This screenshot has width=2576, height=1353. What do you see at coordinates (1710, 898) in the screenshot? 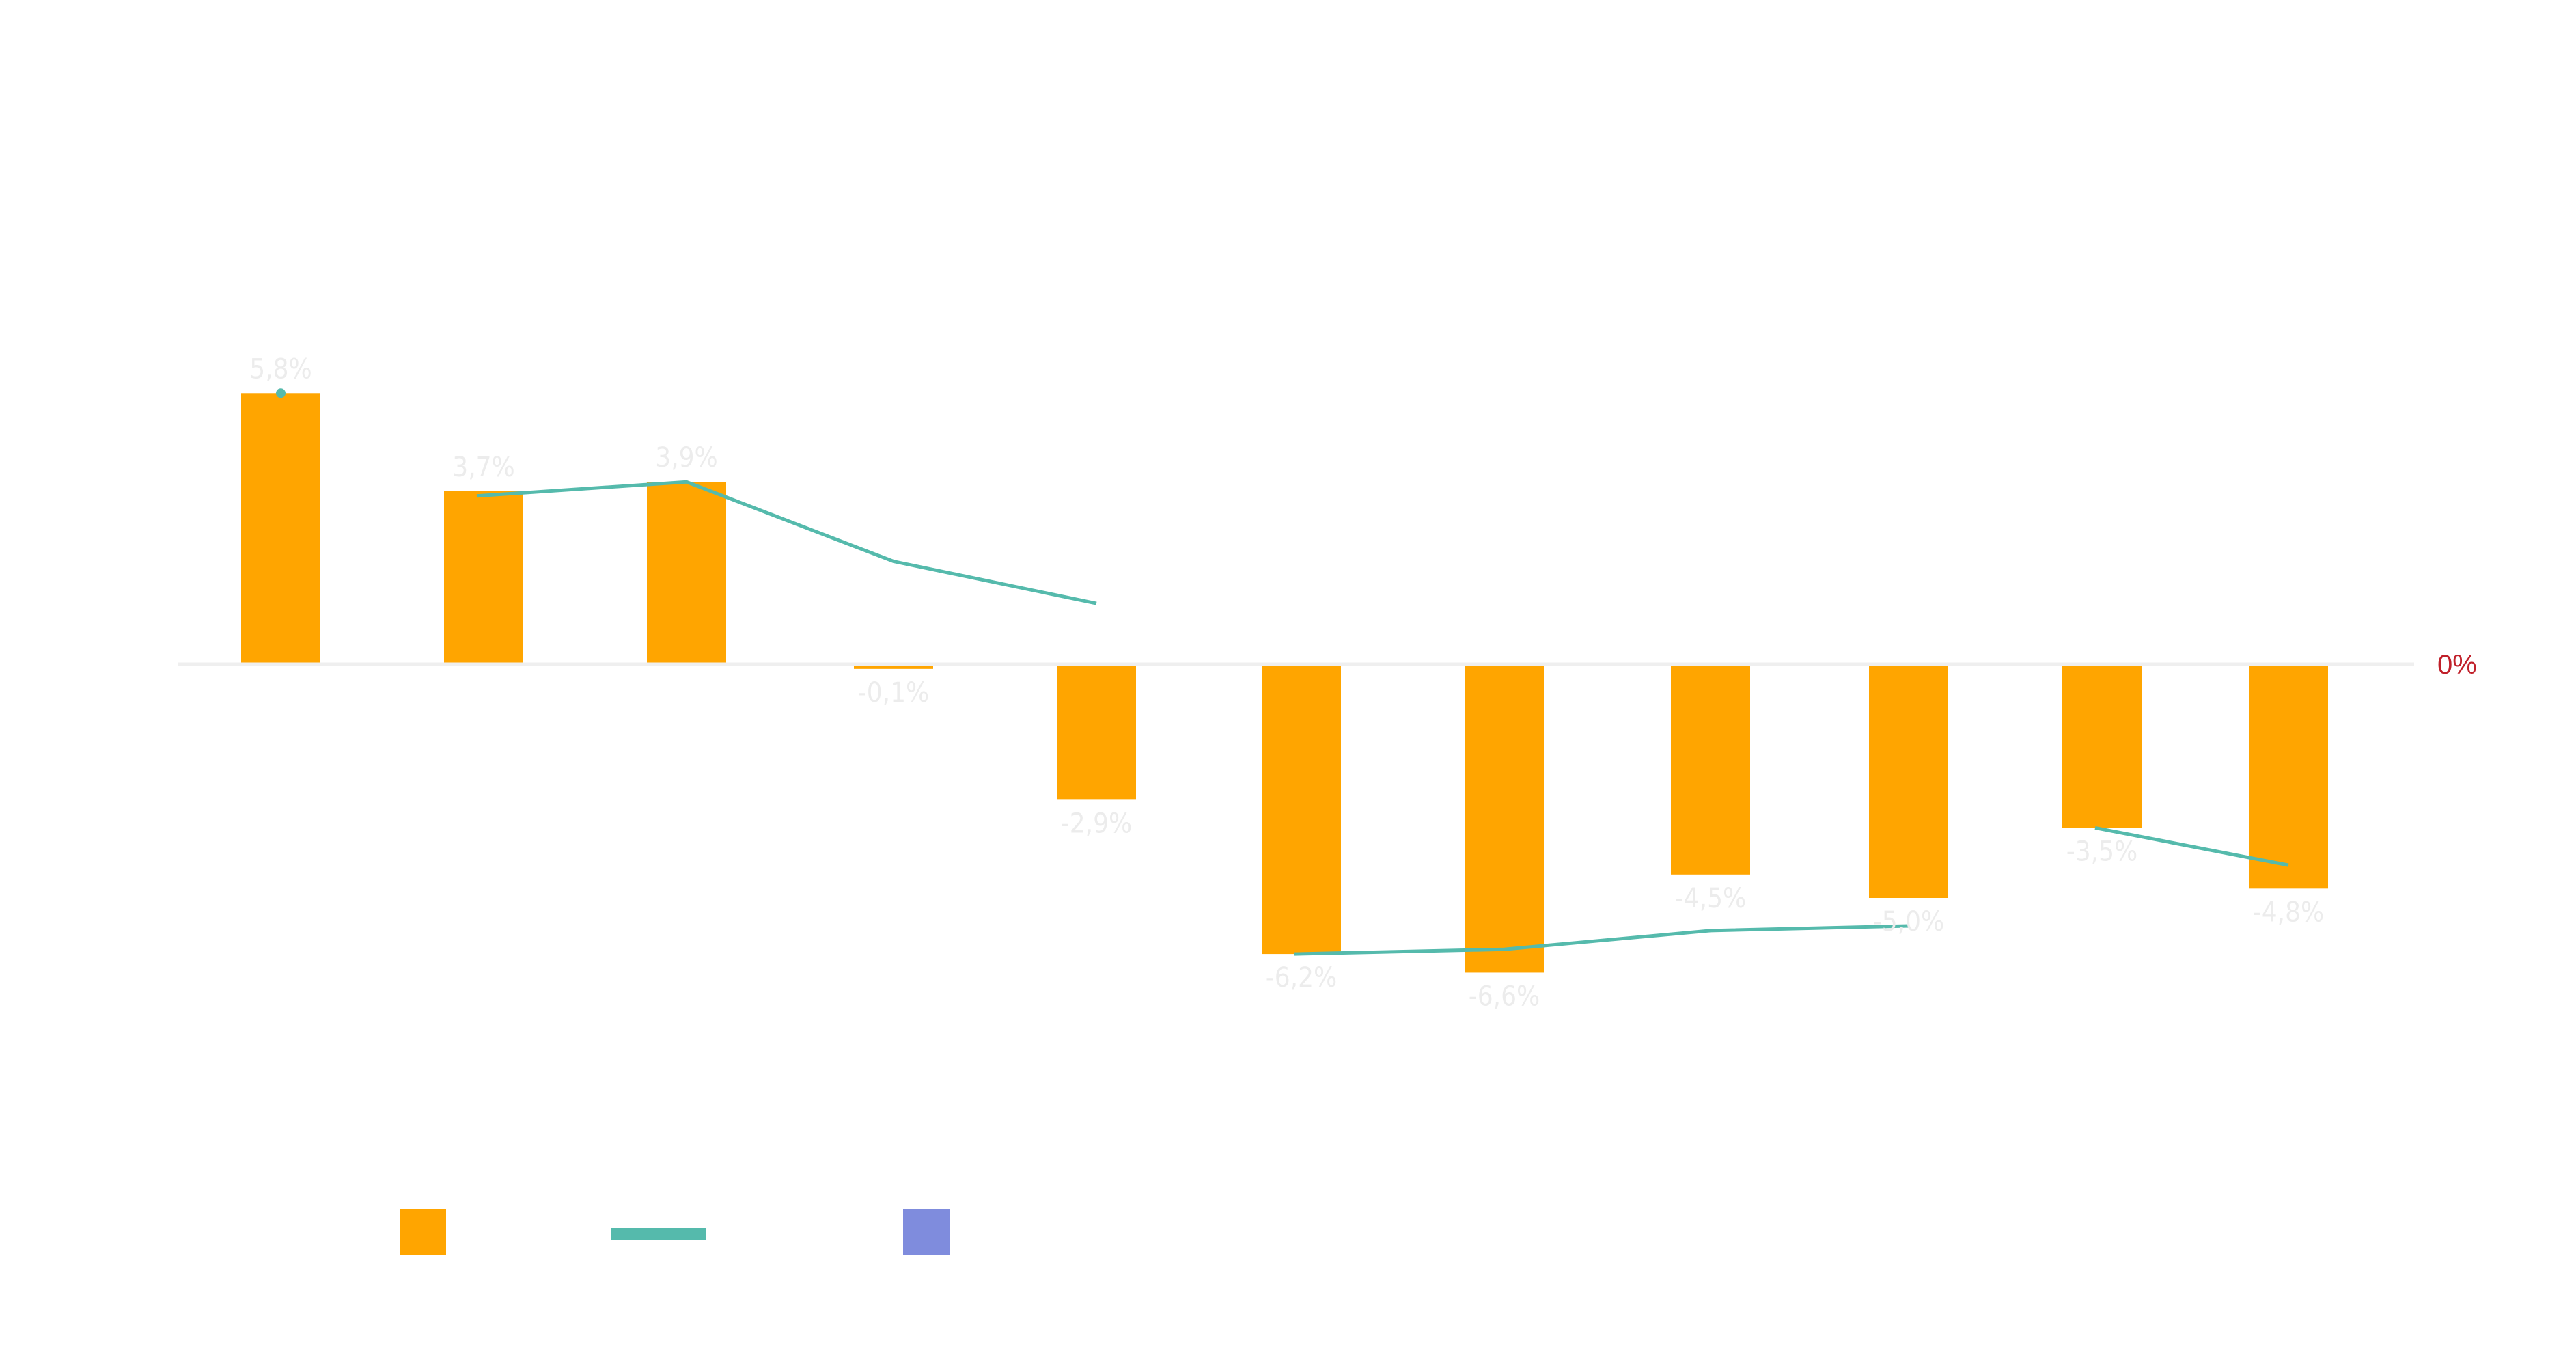
I see `data-label-8: -4,5%` at bounding box center [1710, 898].